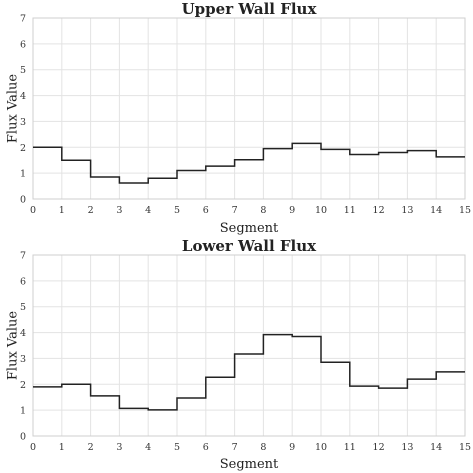 The image size is (473, 473). I want to click on chart-title: Upper Wall Flux, so click(250, 9).